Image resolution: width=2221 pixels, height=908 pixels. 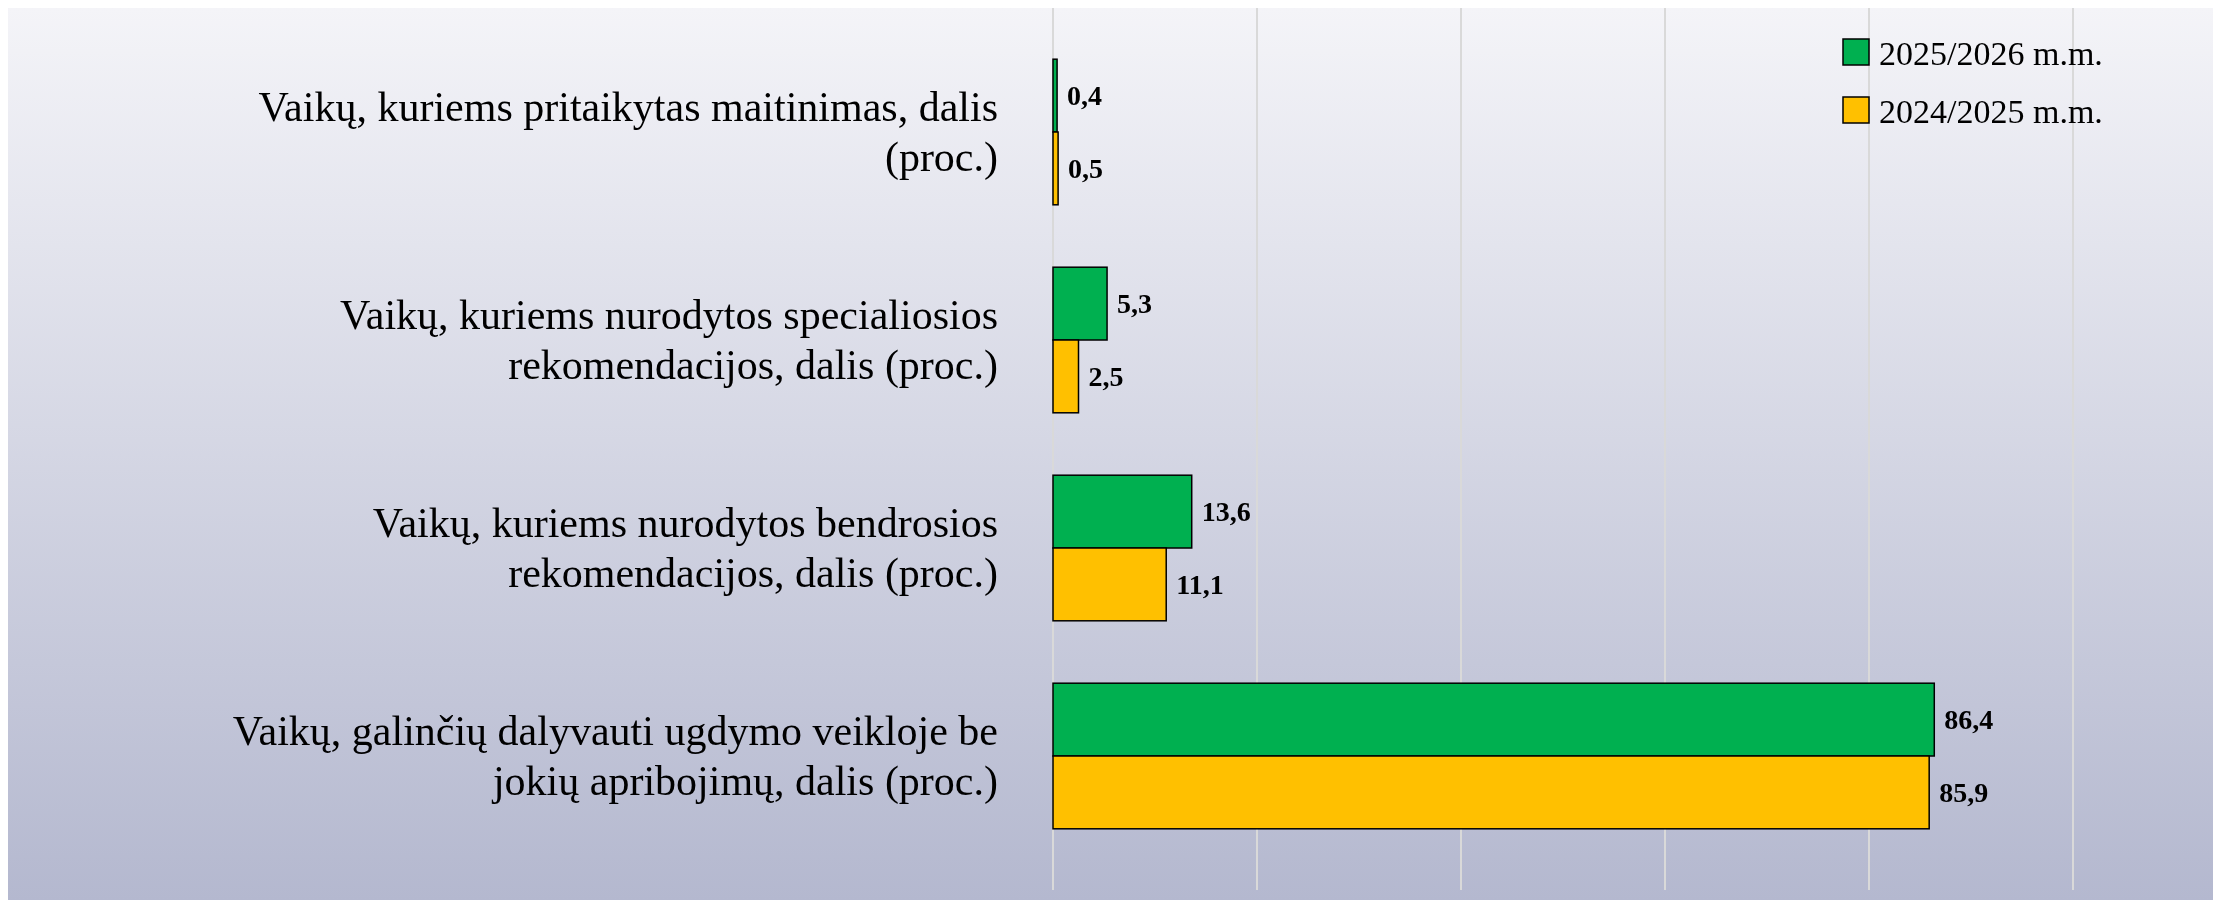 What do you see at coordinates (1991, 111) in the screenshot?
I see `legend-label: 2024/2025 m.m.` at bounding box center [1991, 111].